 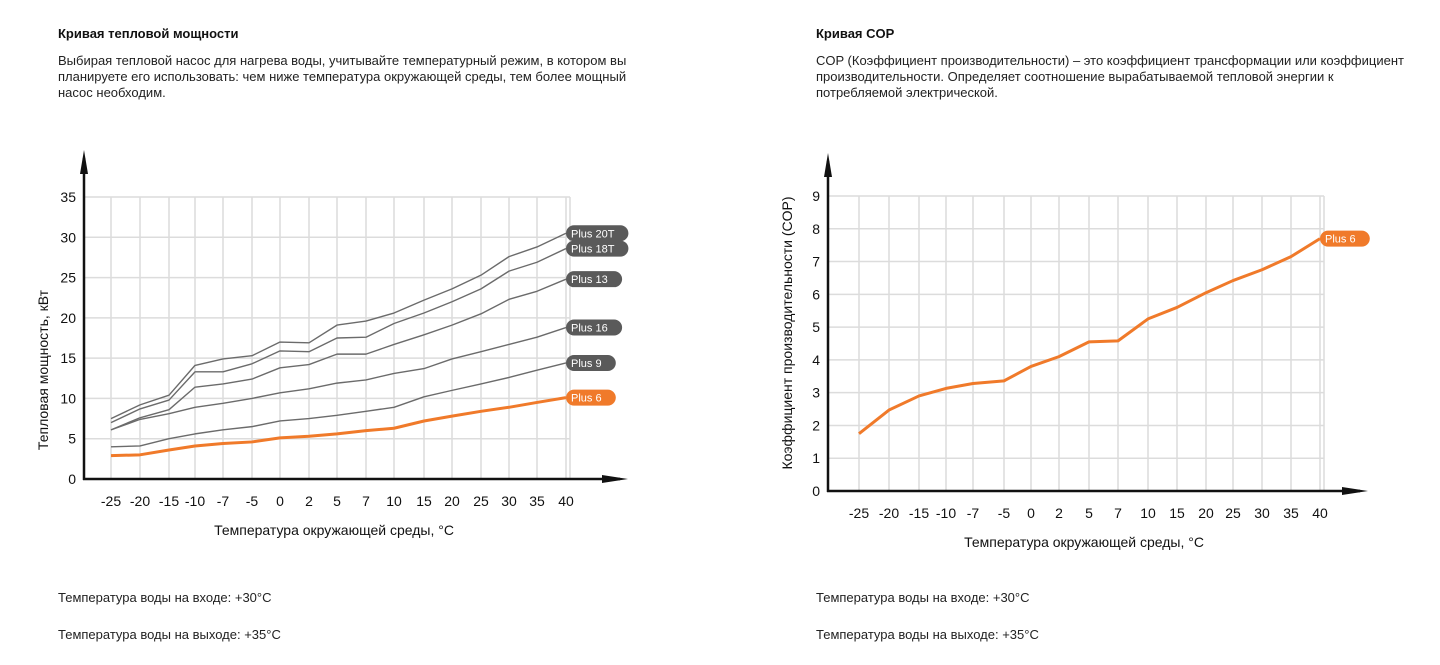 I want to click on heat-y-tick-label: 15, so click(x=68, y=358).